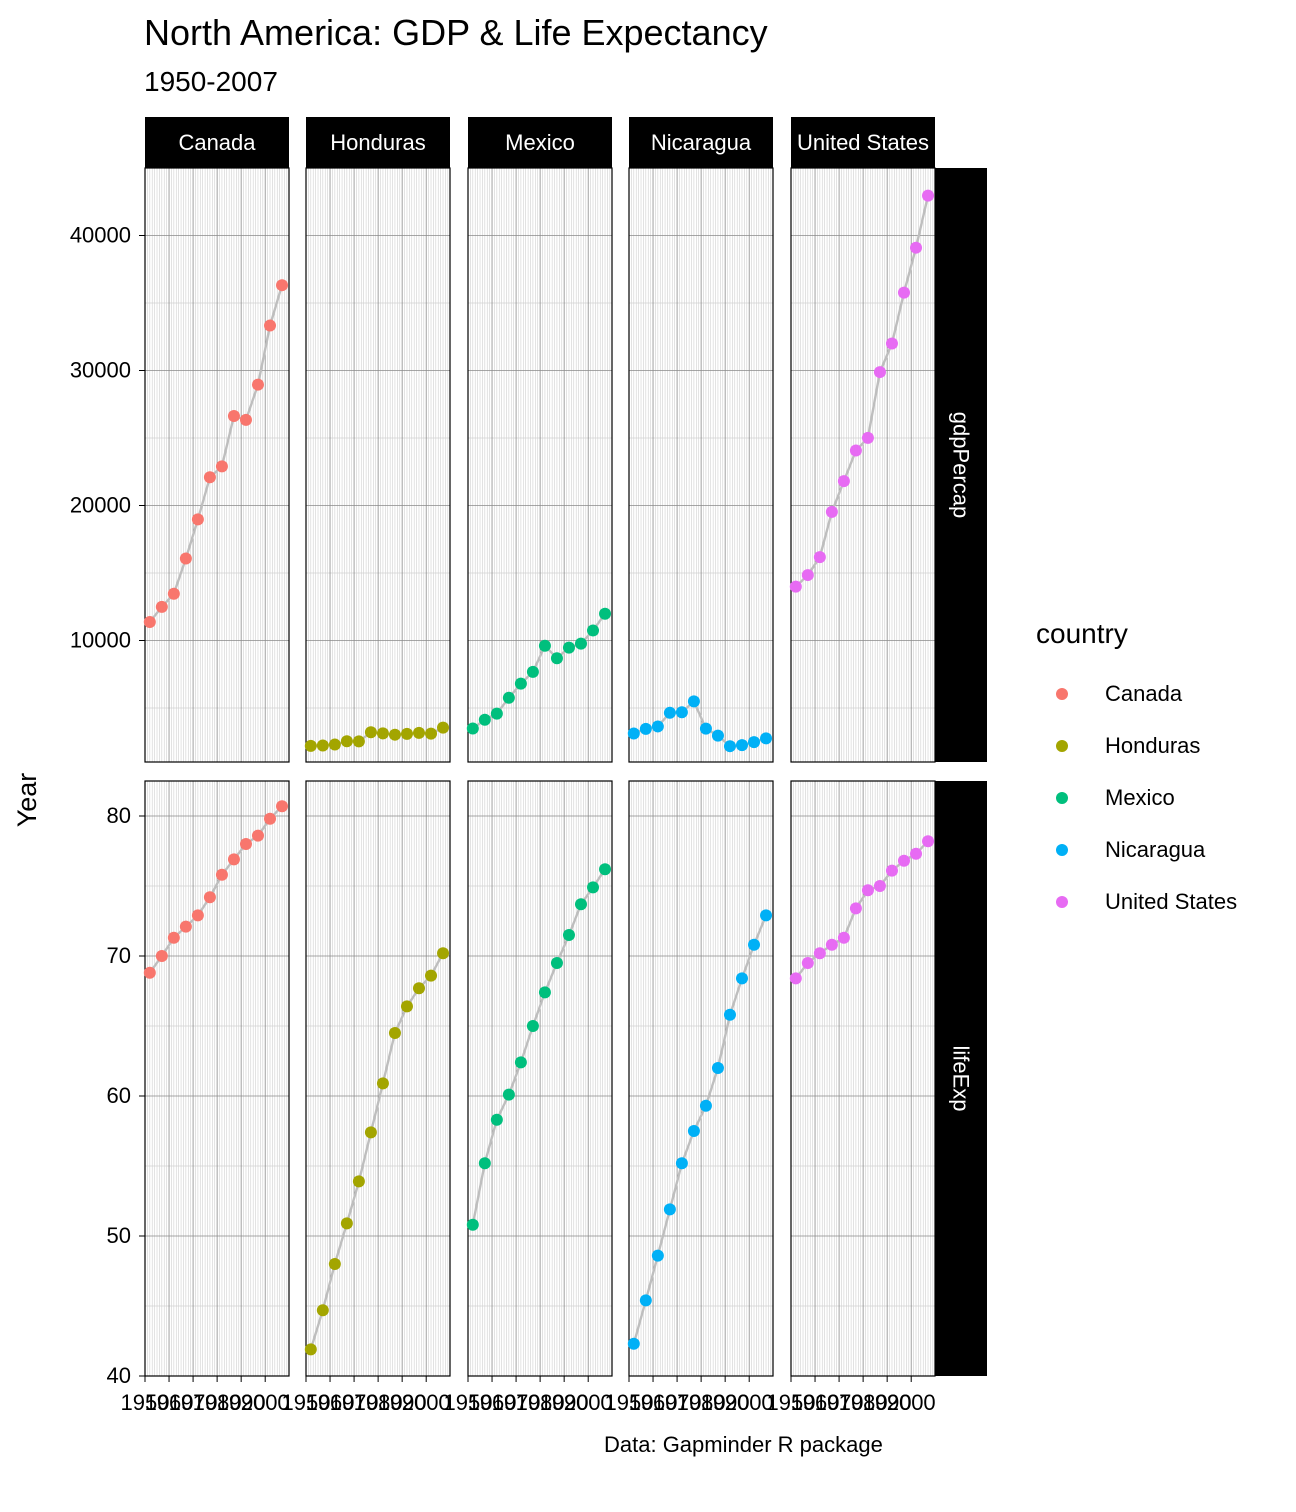  I want to click on facet-strip-honduras, so click(378, 142).